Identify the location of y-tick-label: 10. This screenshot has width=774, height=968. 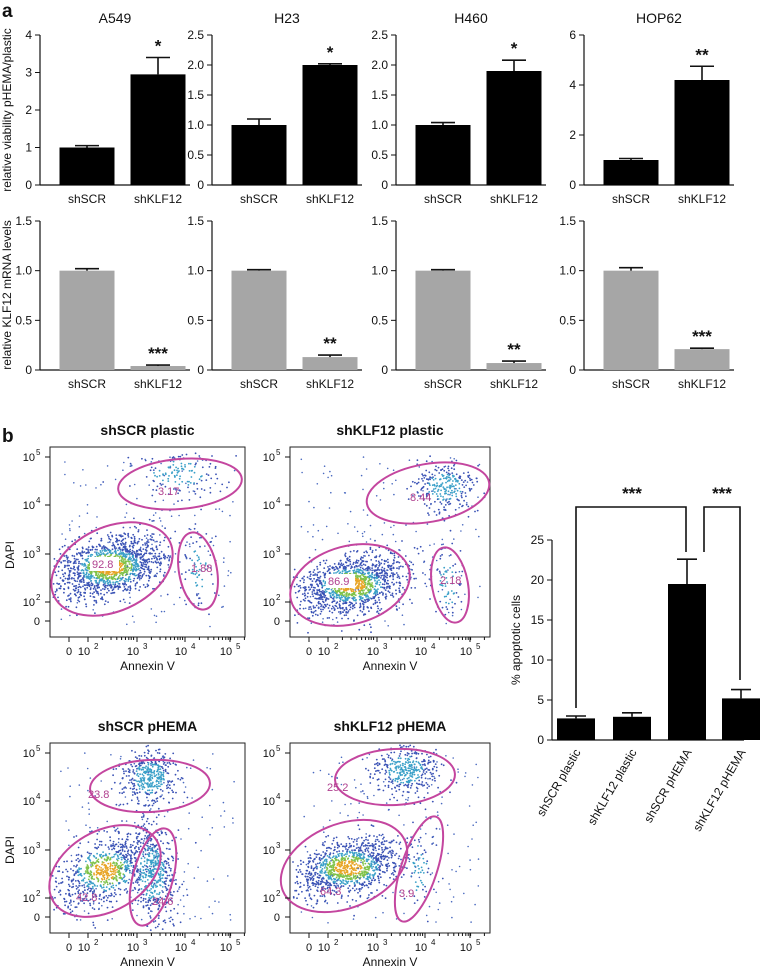
(29, 555).